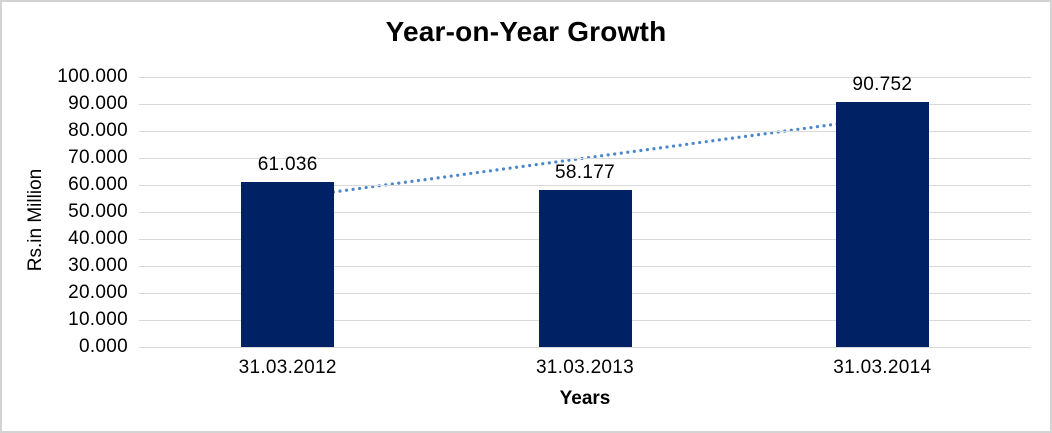 The width and height of the screenshot is (1052, 433). What do you see at coordinates (287, 165) in the screenshot?
I see `bar-data-label: 61.036` at bounding box center [287, 165].